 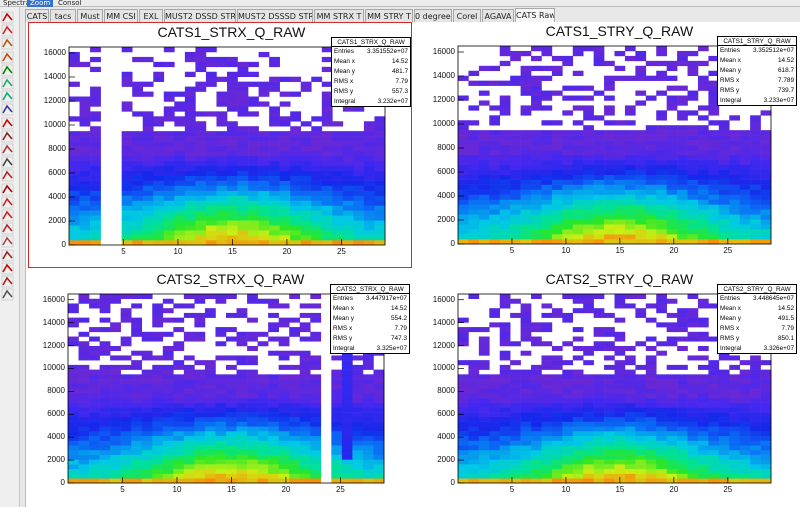 I want to click on x-tick-label: 20, so click(x=674, y=250).